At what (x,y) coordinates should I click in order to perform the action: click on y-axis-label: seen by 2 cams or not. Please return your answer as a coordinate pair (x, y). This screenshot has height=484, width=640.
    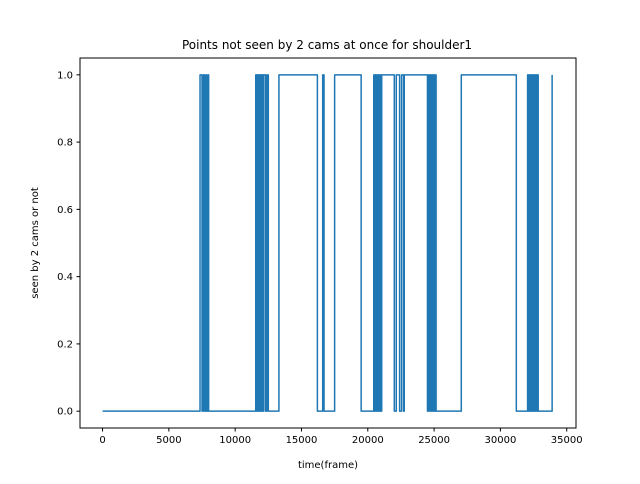
    Looking at the image, I should click on (35, 243).